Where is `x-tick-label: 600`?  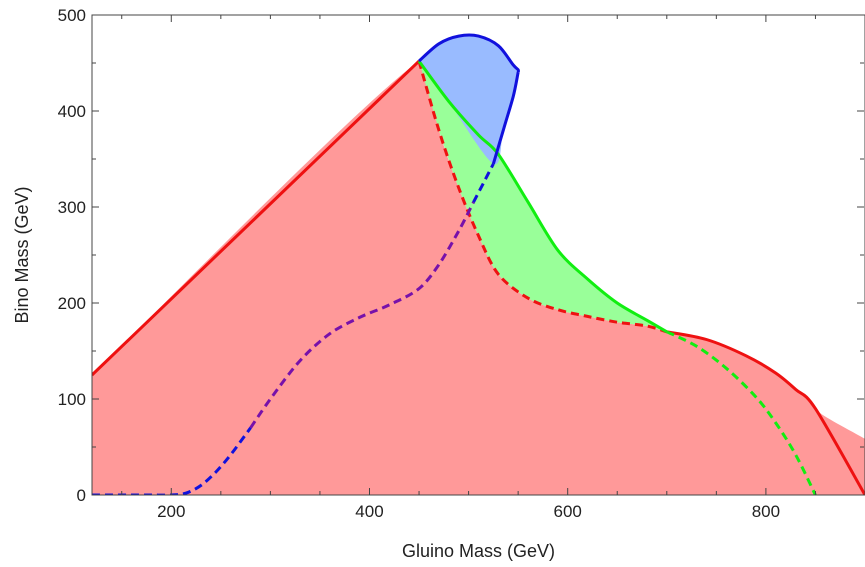
x-tick-label: 600 is located at coordinates (568, 511).